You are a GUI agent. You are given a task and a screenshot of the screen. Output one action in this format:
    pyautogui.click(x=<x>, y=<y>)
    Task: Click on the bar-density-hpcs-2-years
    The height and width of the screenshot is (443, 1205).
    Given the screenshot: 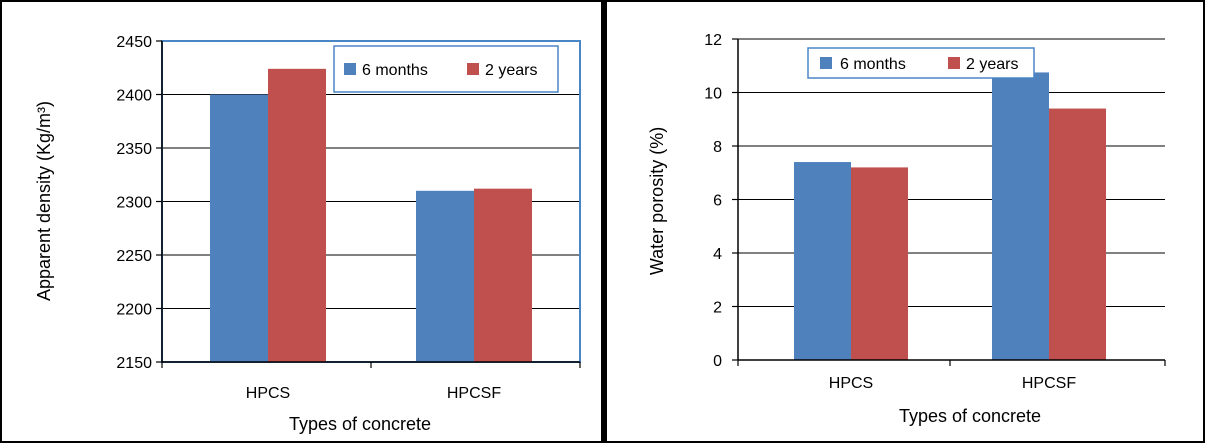 What is the action you would take?
    pyautogui.click(x=297, y=215)
    